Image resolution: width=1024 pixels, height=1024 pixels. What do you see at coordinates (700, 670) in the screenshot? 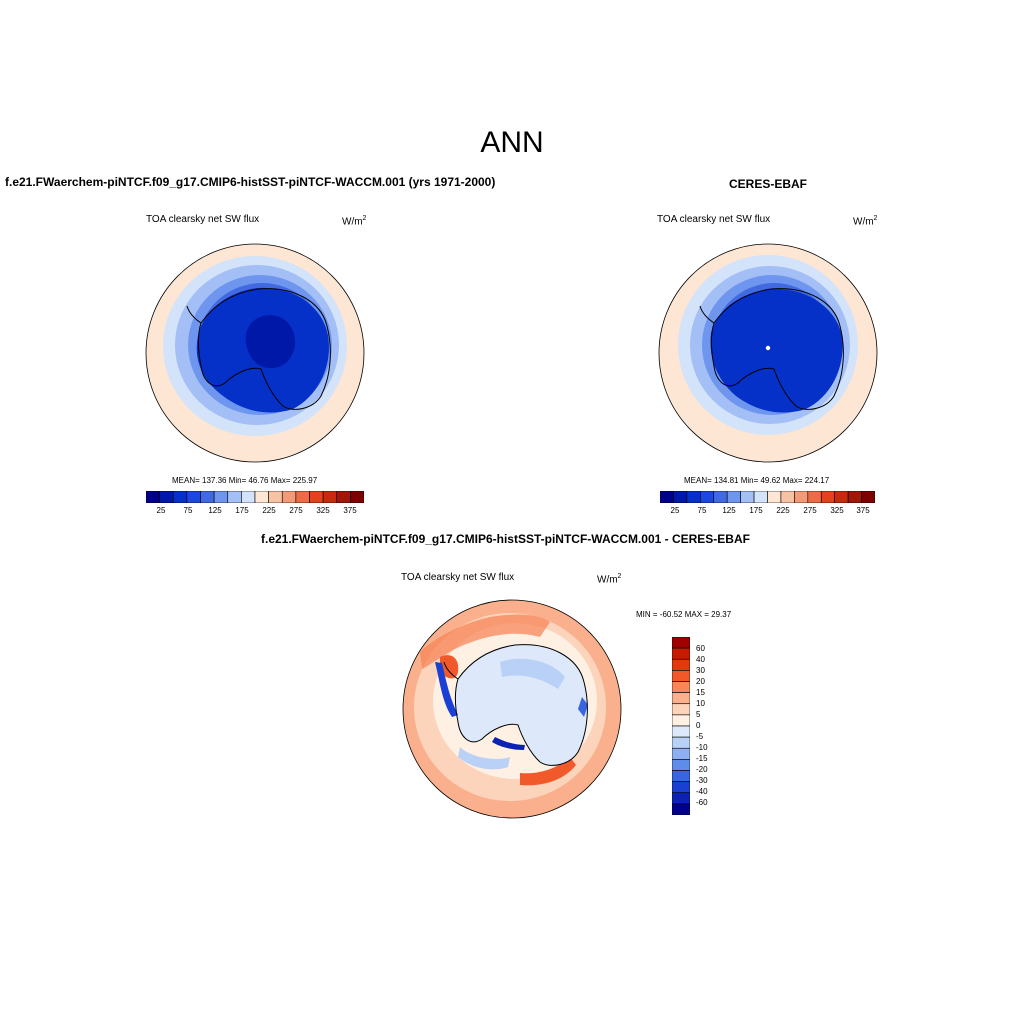
I see `diff-cb-tick: 30` at bounding box center [700, 670].